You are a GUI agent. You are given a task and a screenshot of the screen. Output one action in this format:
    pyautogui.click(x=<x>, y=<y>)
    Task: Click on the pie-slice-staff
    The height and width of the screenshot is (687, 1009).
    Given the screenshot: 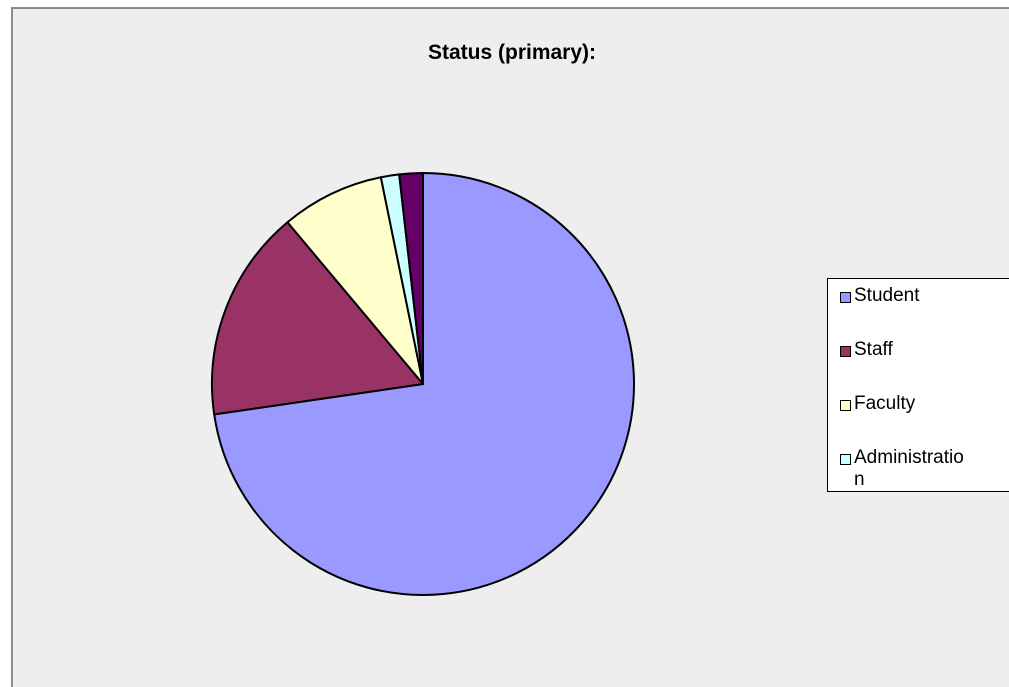 What is the action you would take?
    pyautogui.click(x=317, y=318)
    